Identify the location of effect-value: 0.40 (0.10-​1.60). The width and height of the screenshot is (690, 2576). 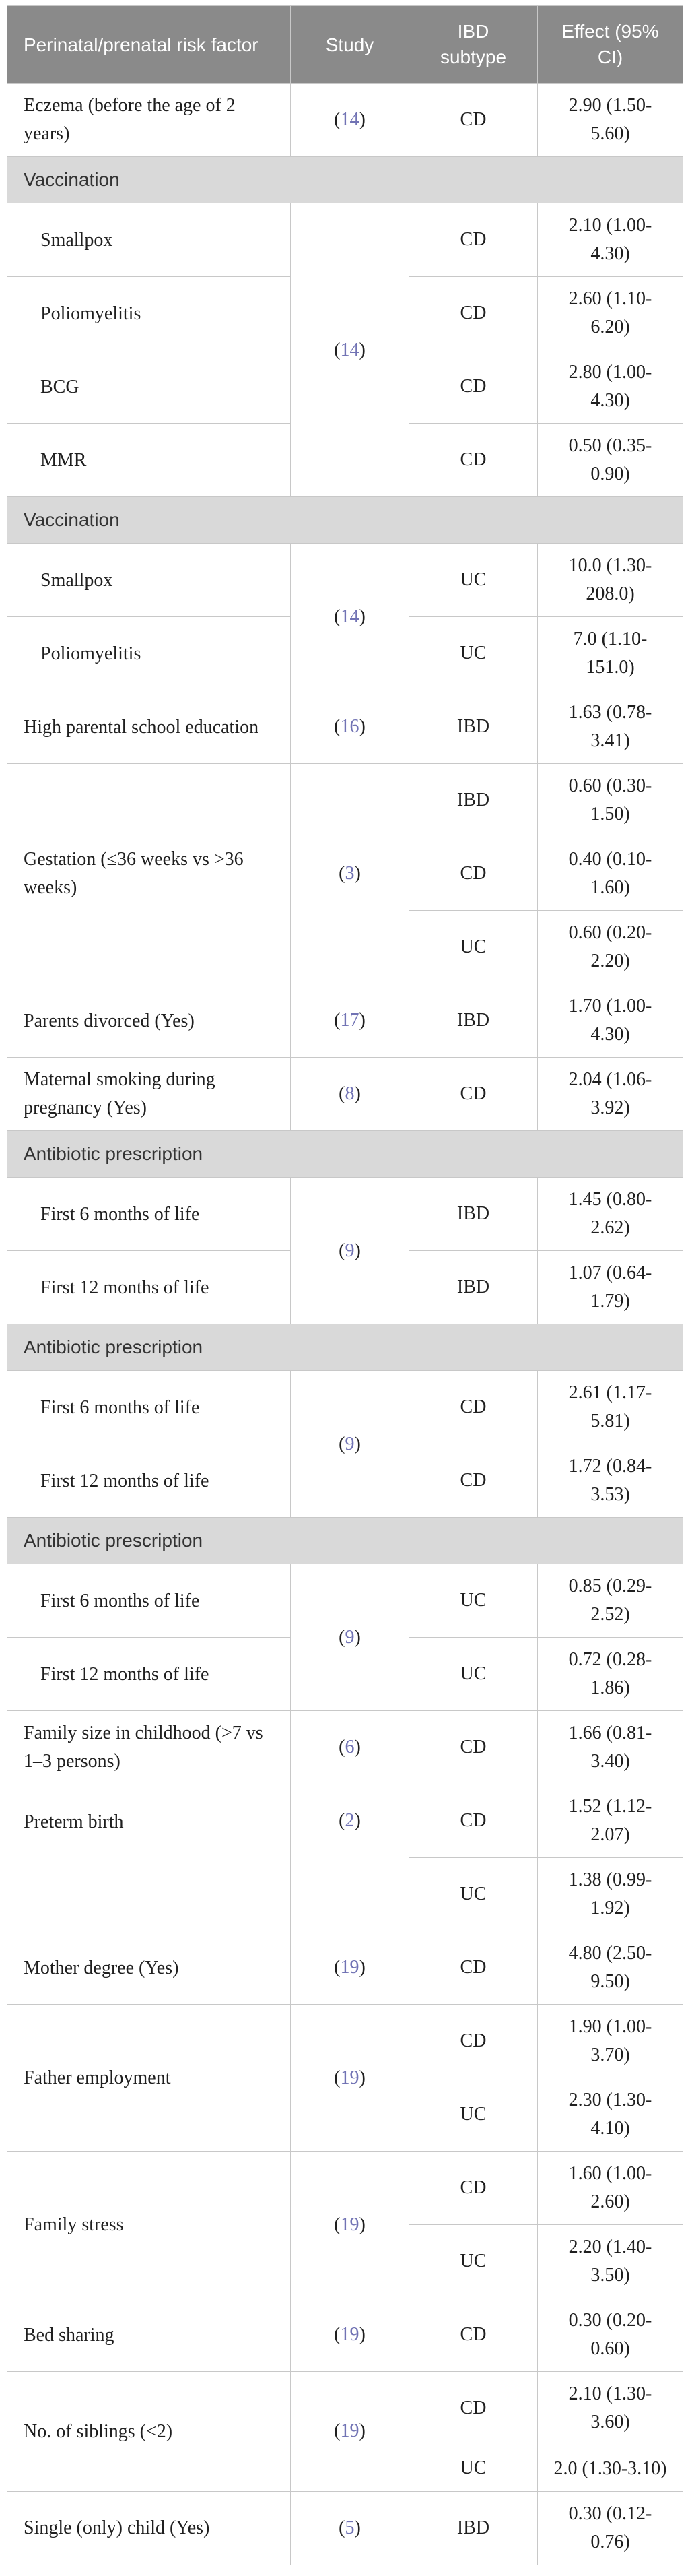
(610, 874).